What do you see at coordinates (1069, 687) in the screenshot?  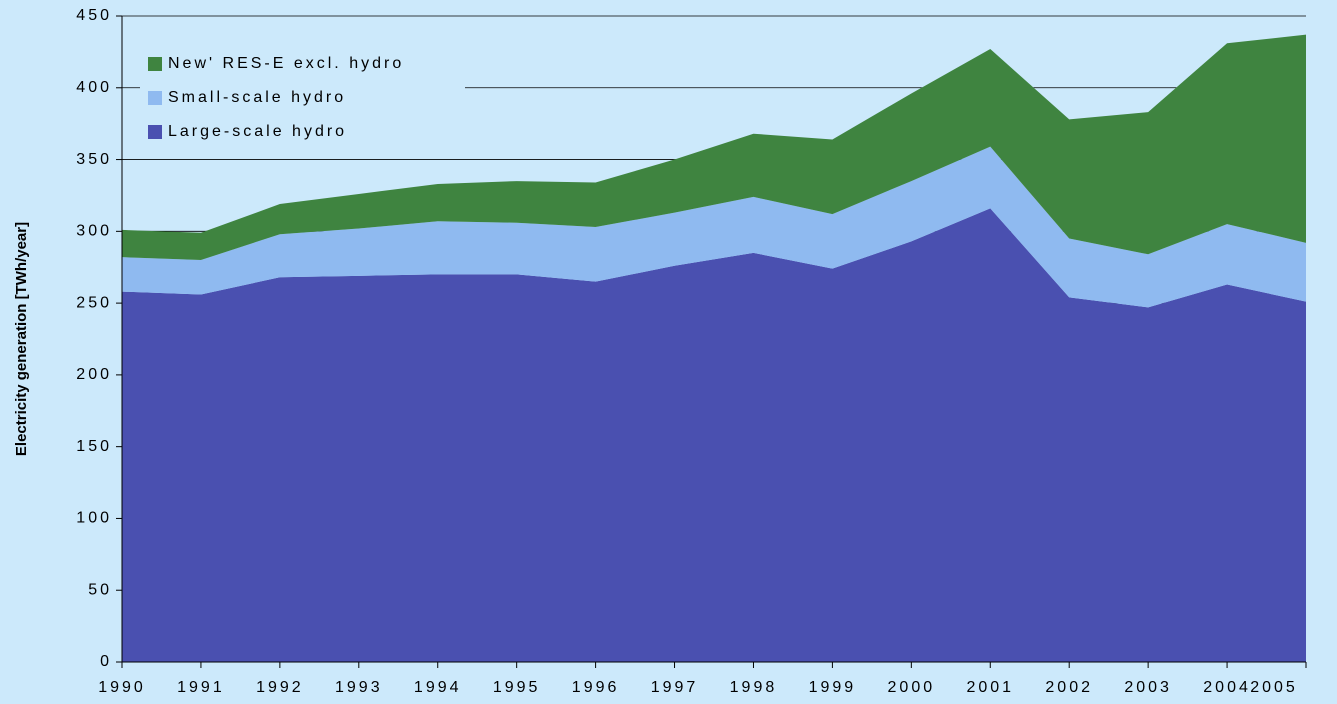 I see `x-tick-label: 2002` at bounding box center [1069, 687].